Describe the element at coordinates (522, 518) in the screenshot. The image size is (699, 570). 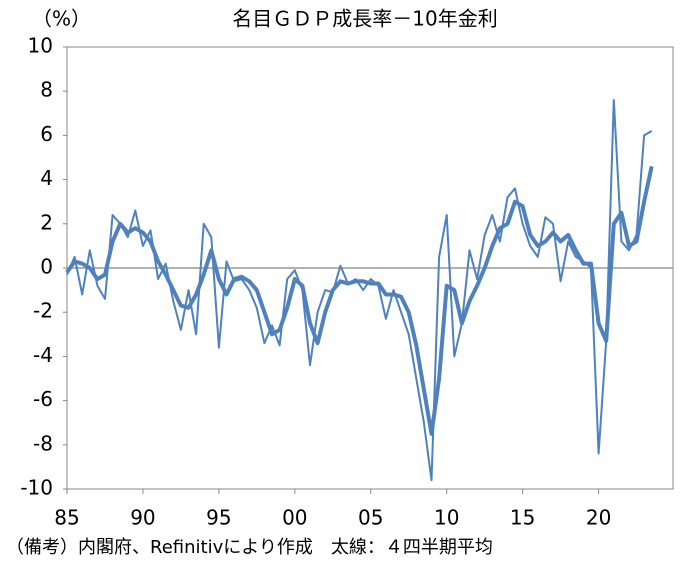
I see `x-tick-label: 15` at that location.